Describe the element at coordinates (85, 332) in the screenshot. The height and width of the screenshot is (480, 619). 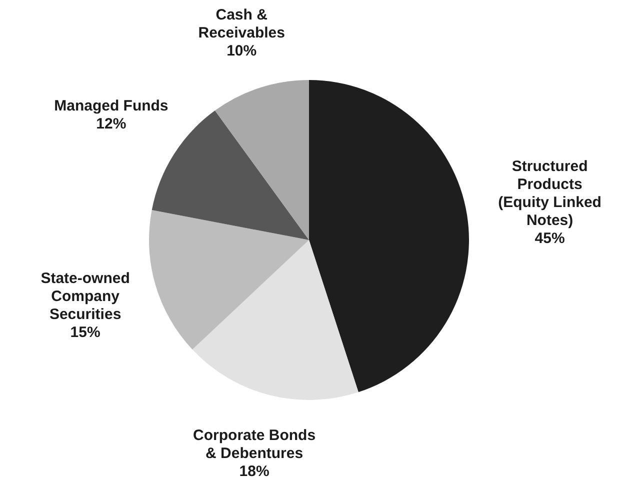
I see `data-label: 15%` at that location.